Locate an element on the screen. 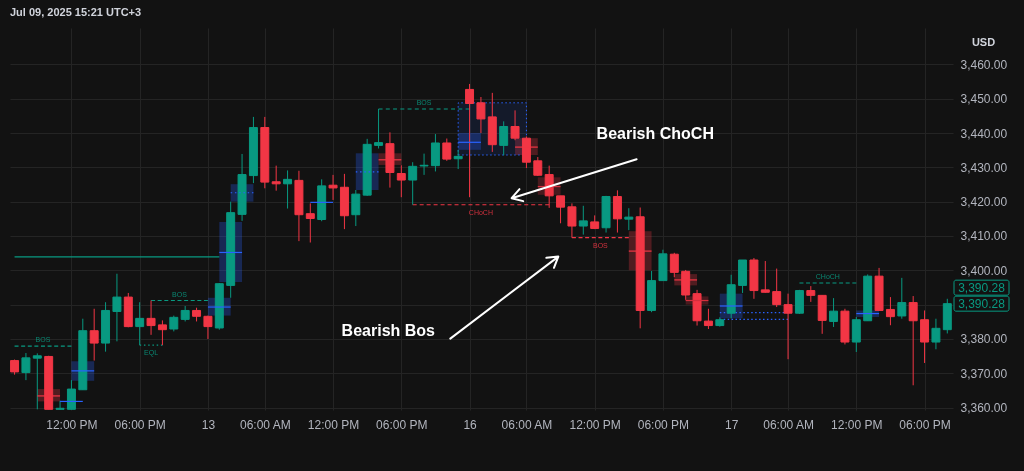 The width and height of the screenshot is (1024, 471). x-tick-label: 17 is located at coordinates (732, 424).